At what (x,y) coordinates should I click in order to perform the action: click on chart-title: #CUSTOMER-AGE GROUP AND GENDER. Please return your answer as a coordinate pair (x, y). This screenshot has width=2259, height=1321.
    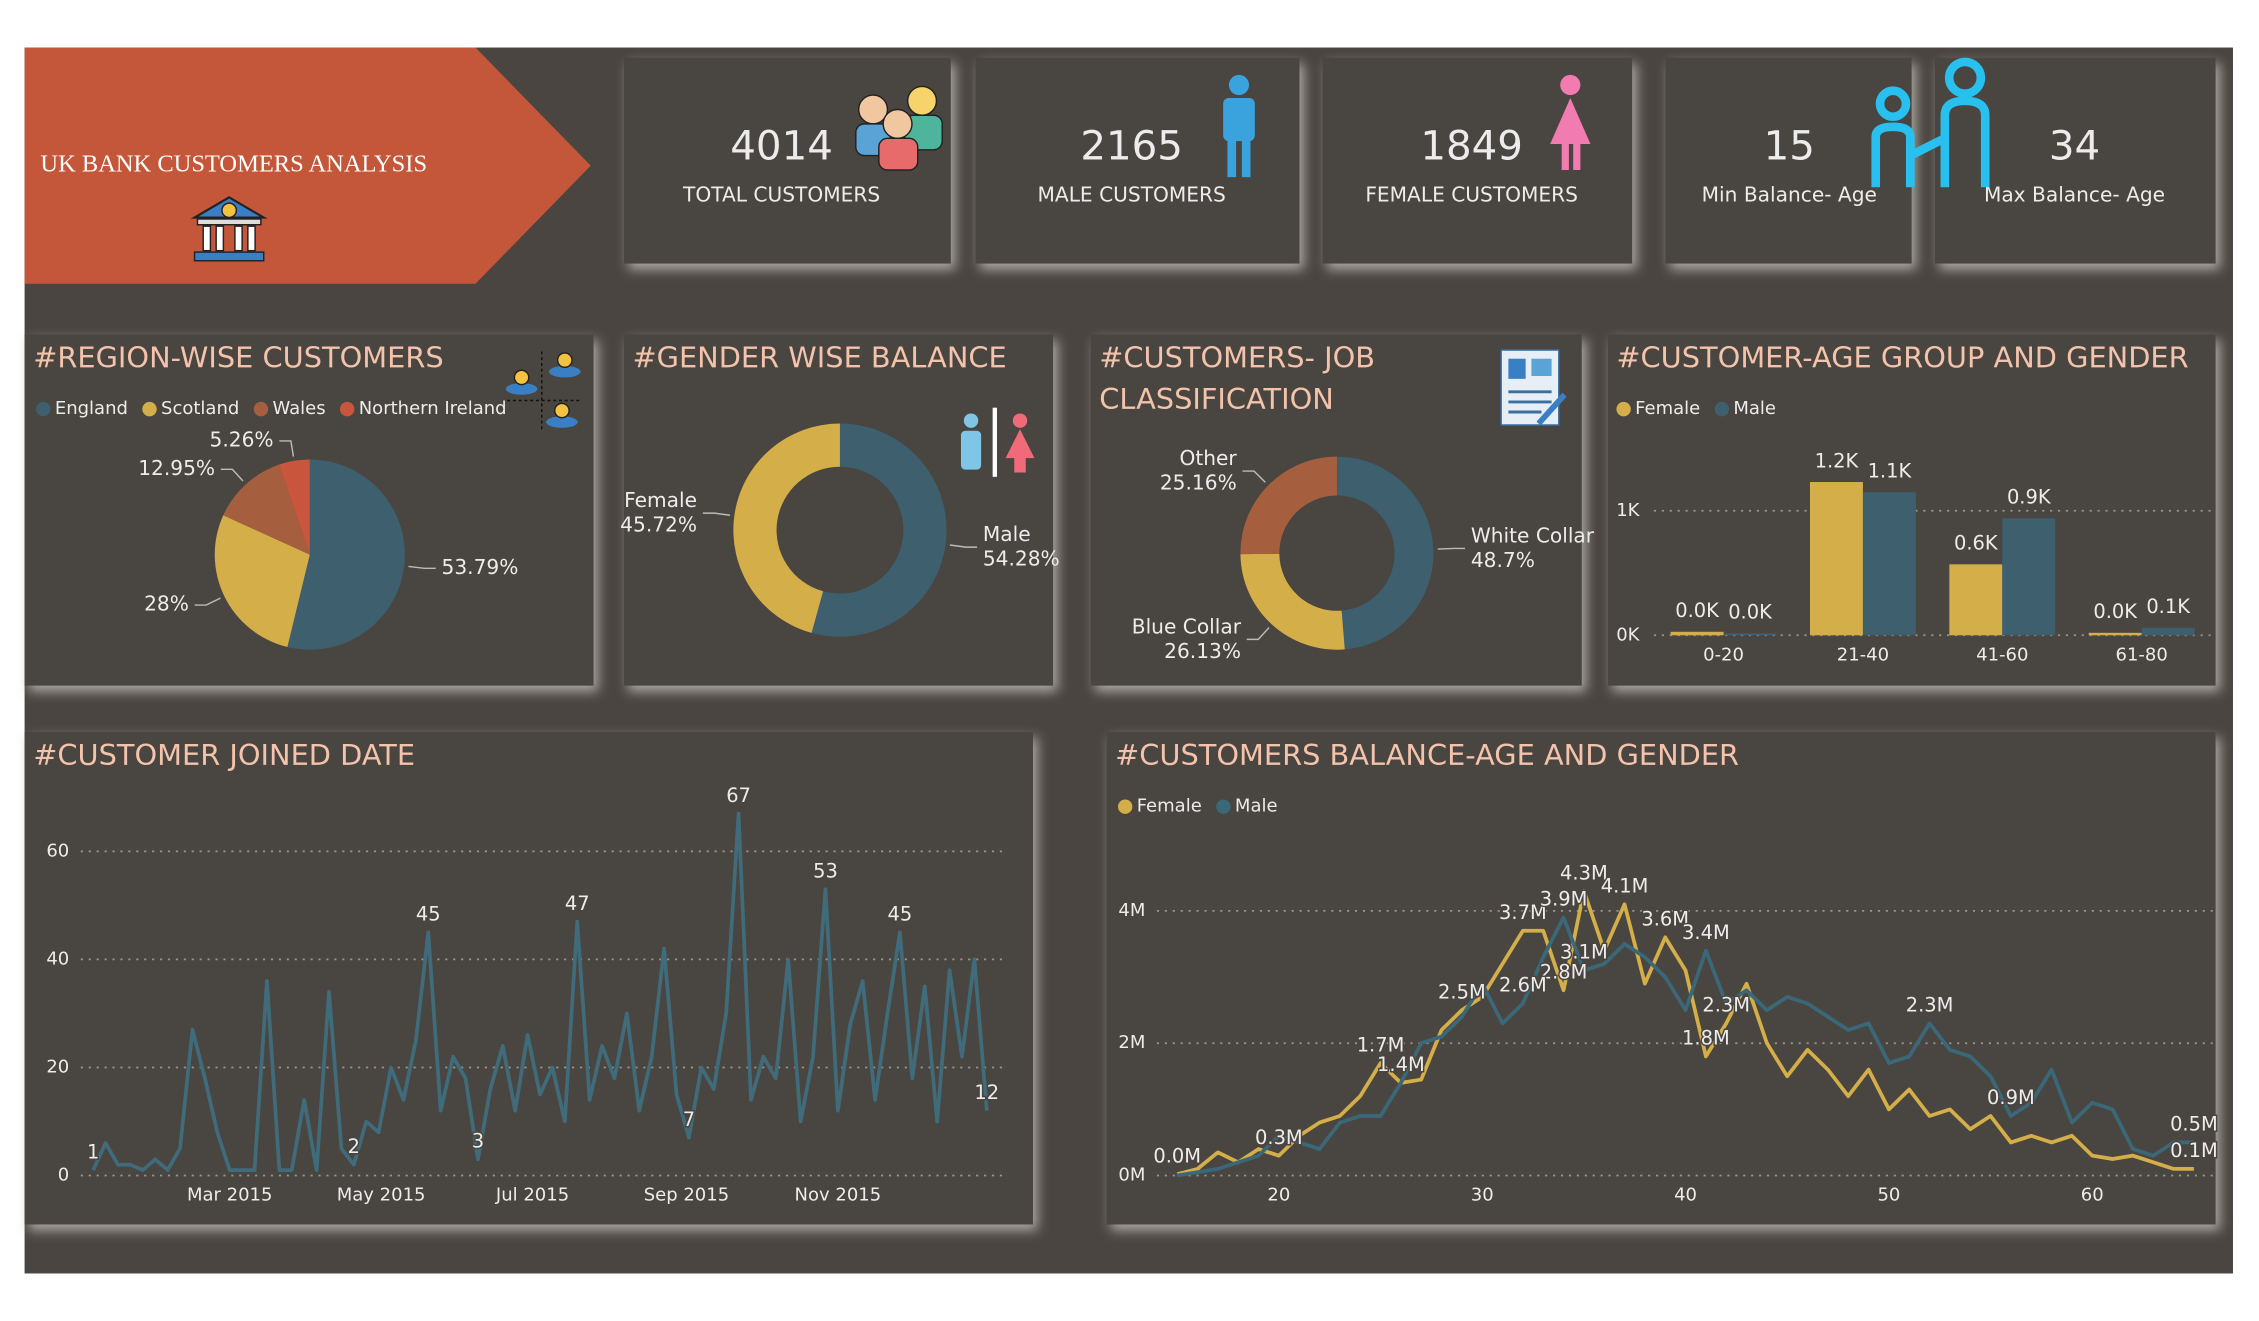
    Looking at the image, I should click on (1902, 357).